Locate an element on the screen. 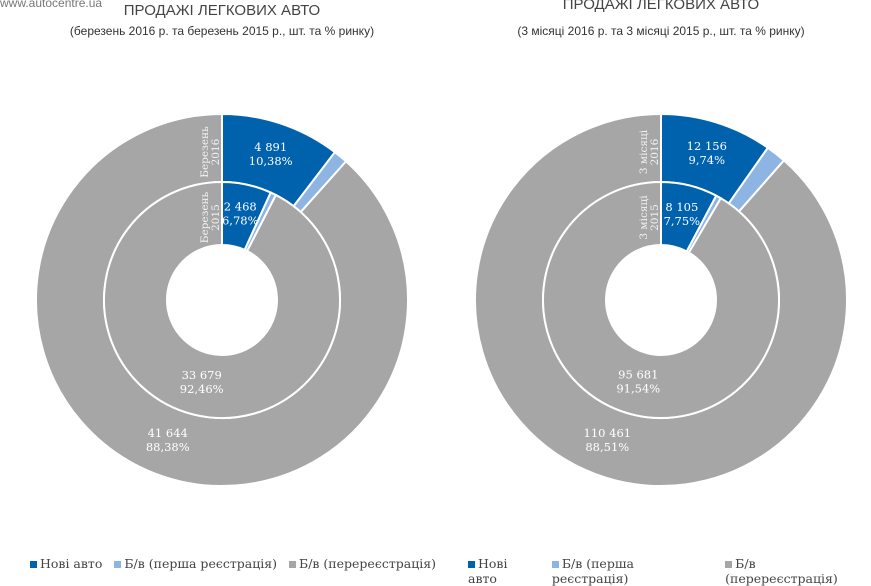  value-label: 33 679 is located at coordinates (202, 375).